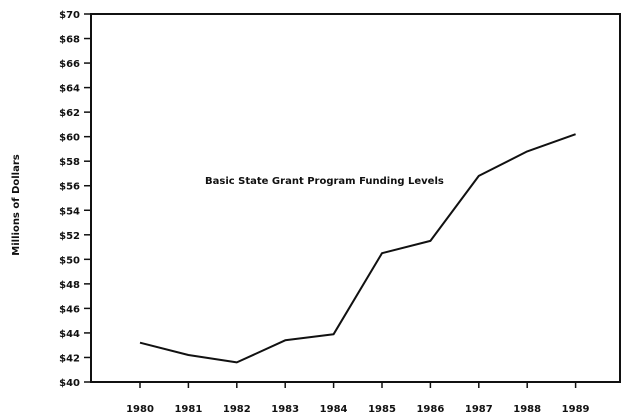  Describe the element at coordinates (430, 408) in the screenshot. I see `x-tick-label: 1986` at that location.